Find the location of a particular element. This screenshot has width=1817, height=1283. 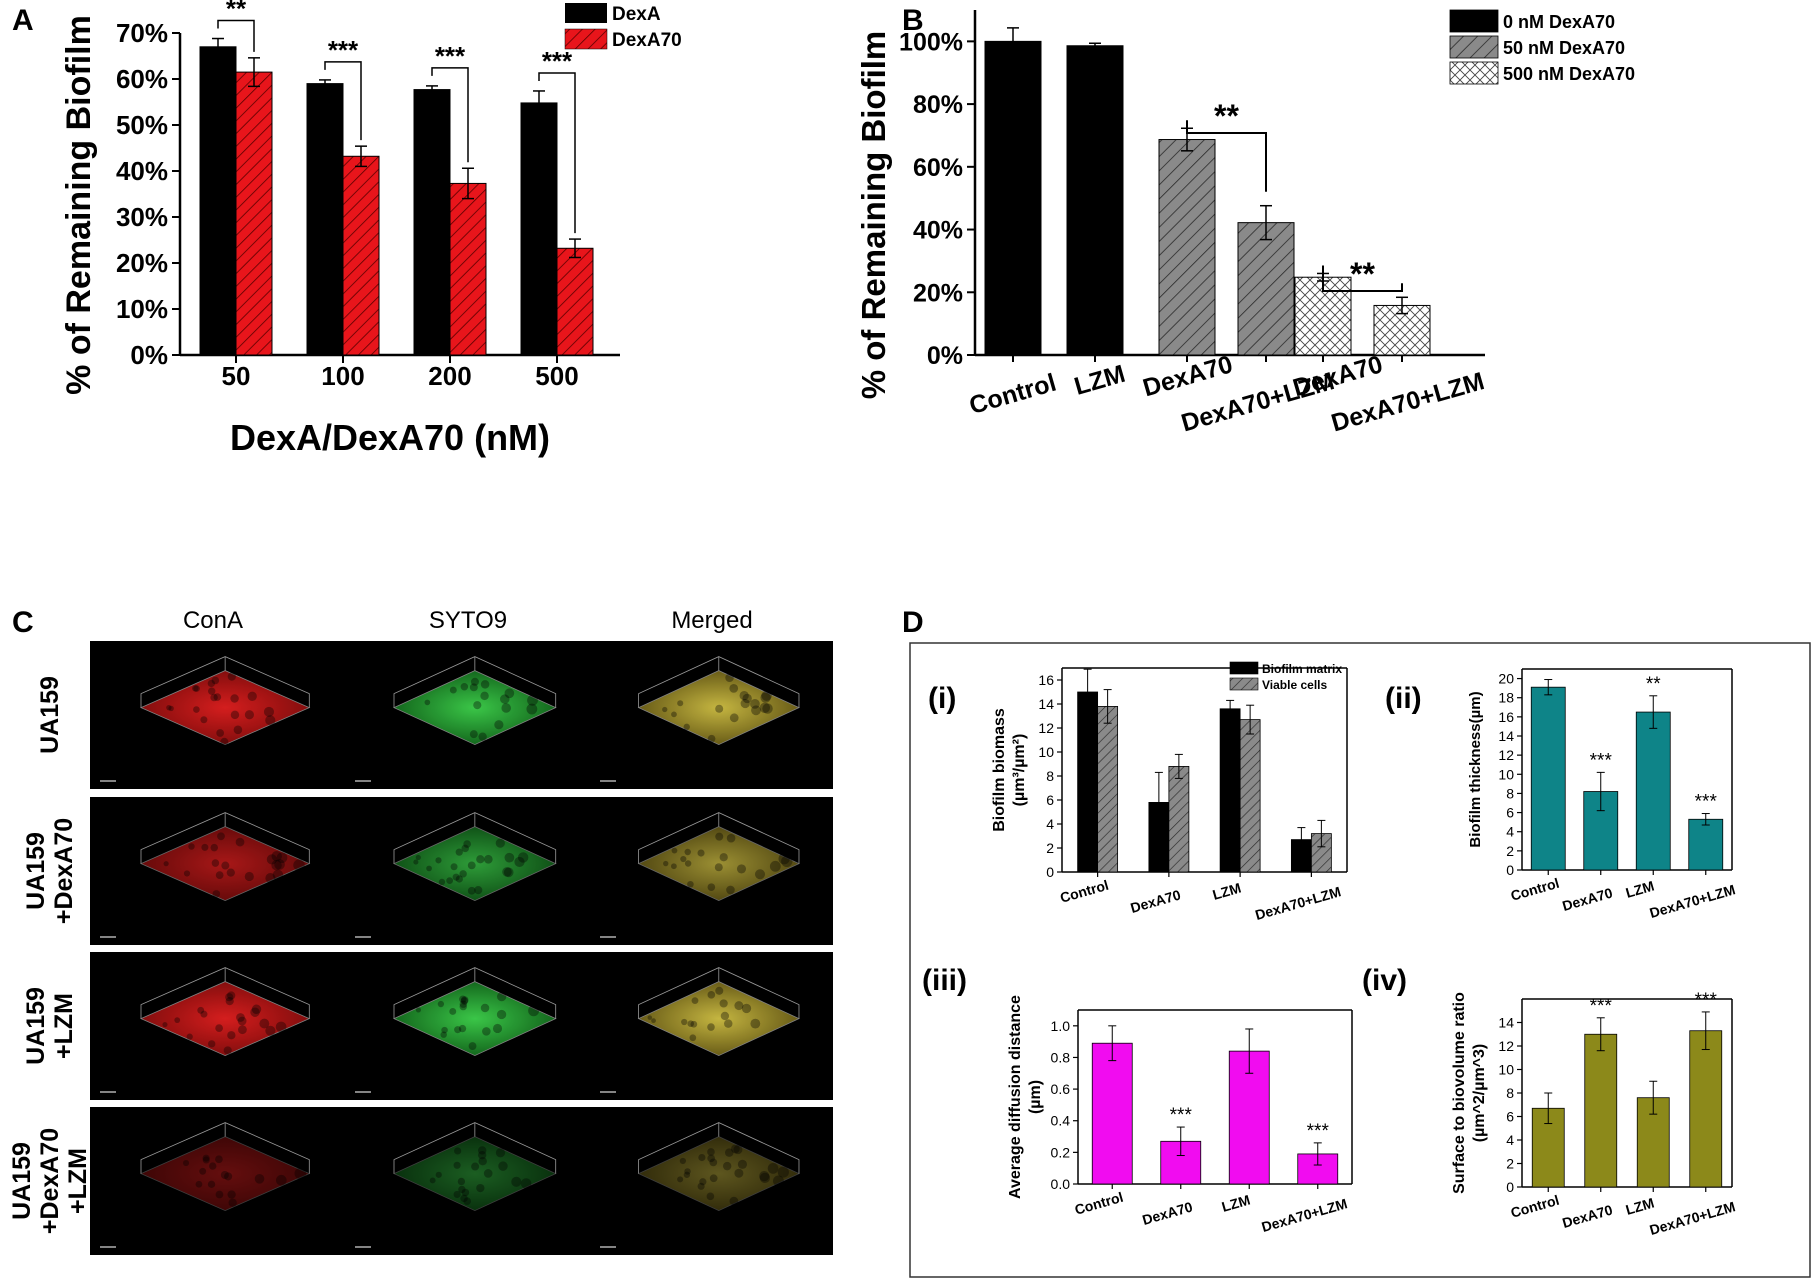

y-tick-label: 12 is located at coordinates (1046, 728).